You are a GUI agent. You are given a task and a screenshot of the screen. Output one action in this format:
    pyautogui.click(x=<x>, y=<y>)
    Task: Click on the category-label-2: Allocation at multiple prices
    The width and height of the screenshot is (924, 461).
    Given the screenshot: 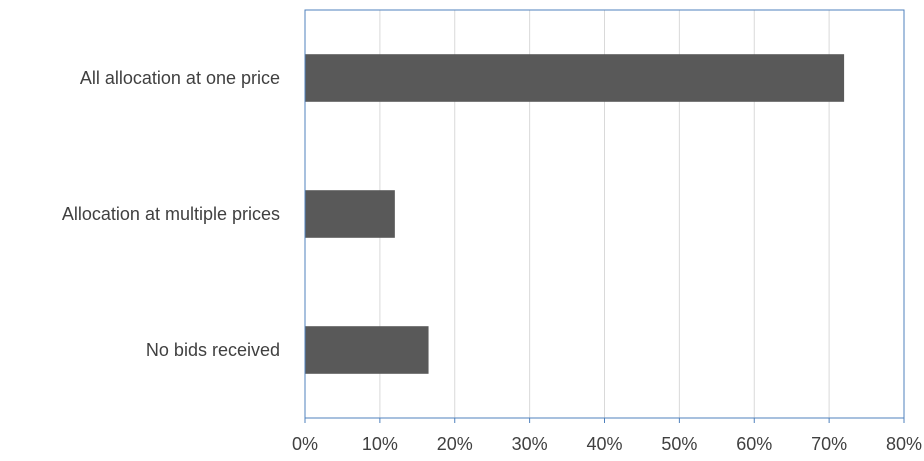 What is the action you would take?
    pyautogui.click(x=171, y=214)
    